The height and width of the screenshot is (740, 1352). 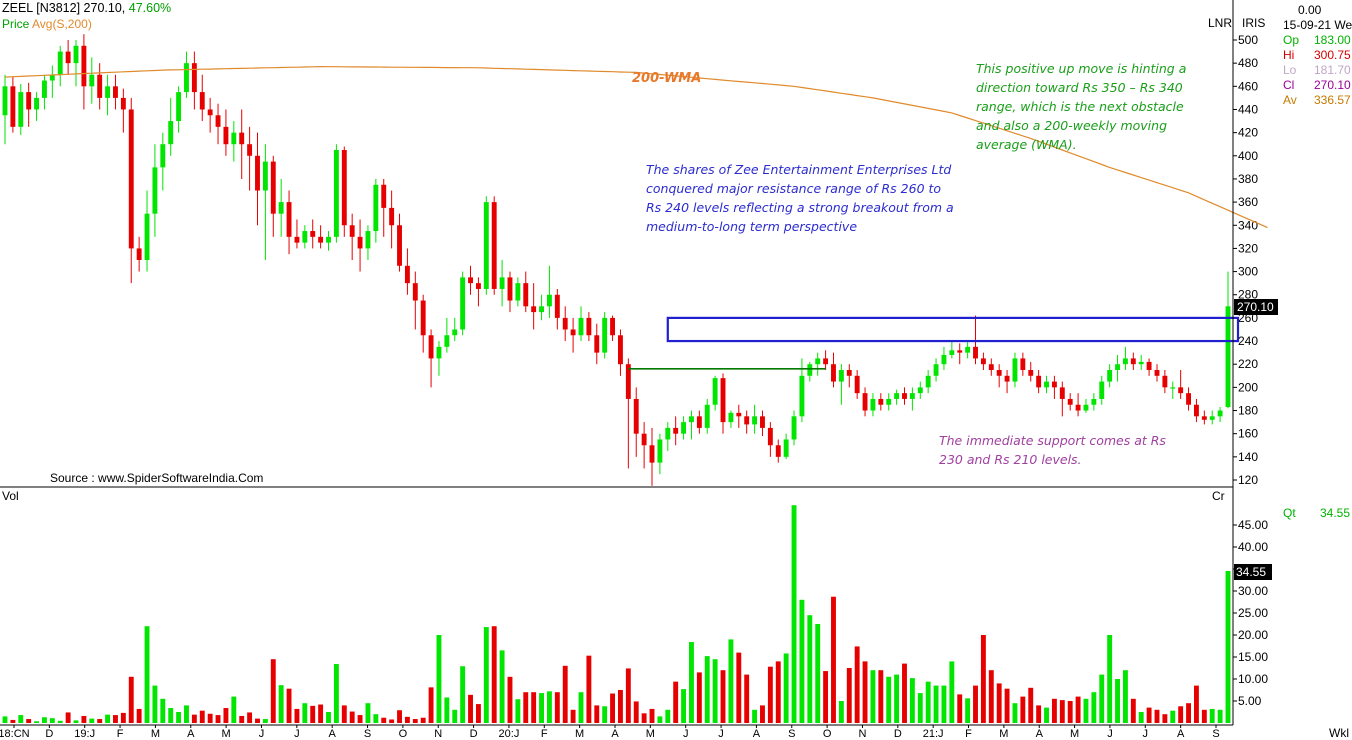 What do you see at coordinates (1317, 25) in the screenshot?
I see `info-date: 15-09-21 We` at bounding box center [1317, 25].